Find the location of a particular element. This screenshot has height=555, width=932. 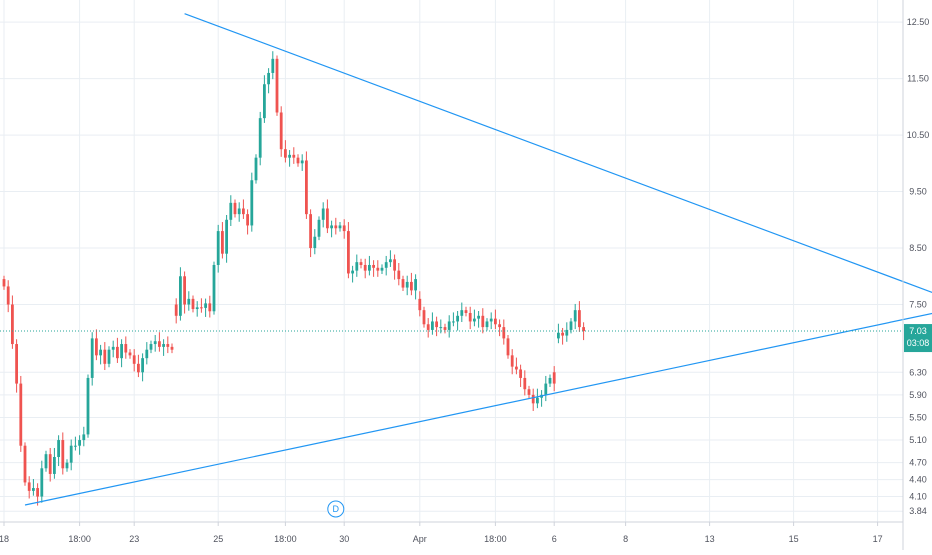

dividend-circle is located at coordinates (336, 509).